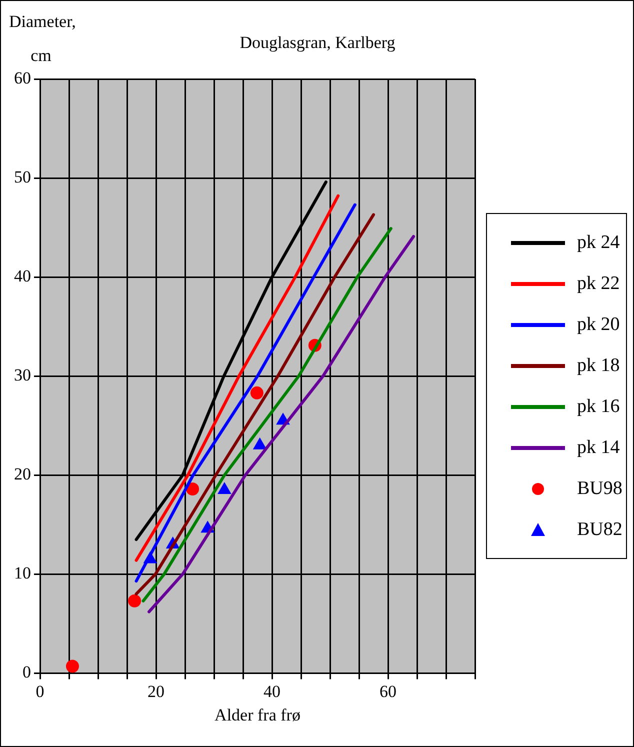 The height and width of the screenshot is (747, 634). I want to click on x-tick-label: 0, so click(40, 691).